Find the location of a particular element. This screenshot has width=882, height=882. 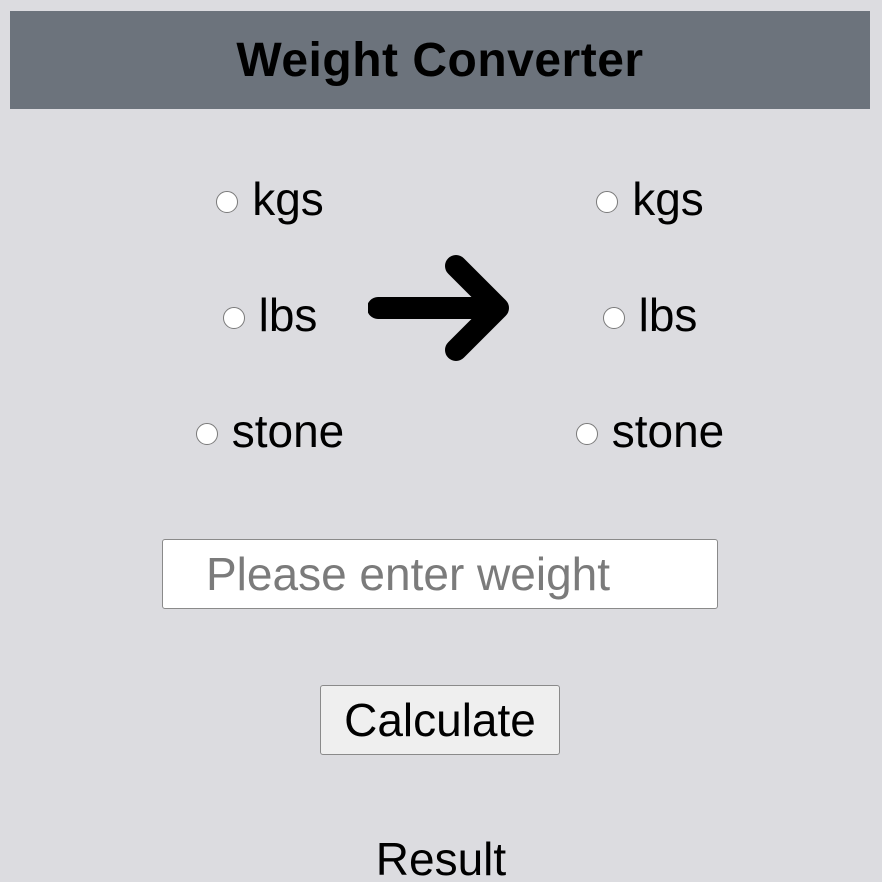

header-bar: Weight Converter is located at coordinates (440, 60).